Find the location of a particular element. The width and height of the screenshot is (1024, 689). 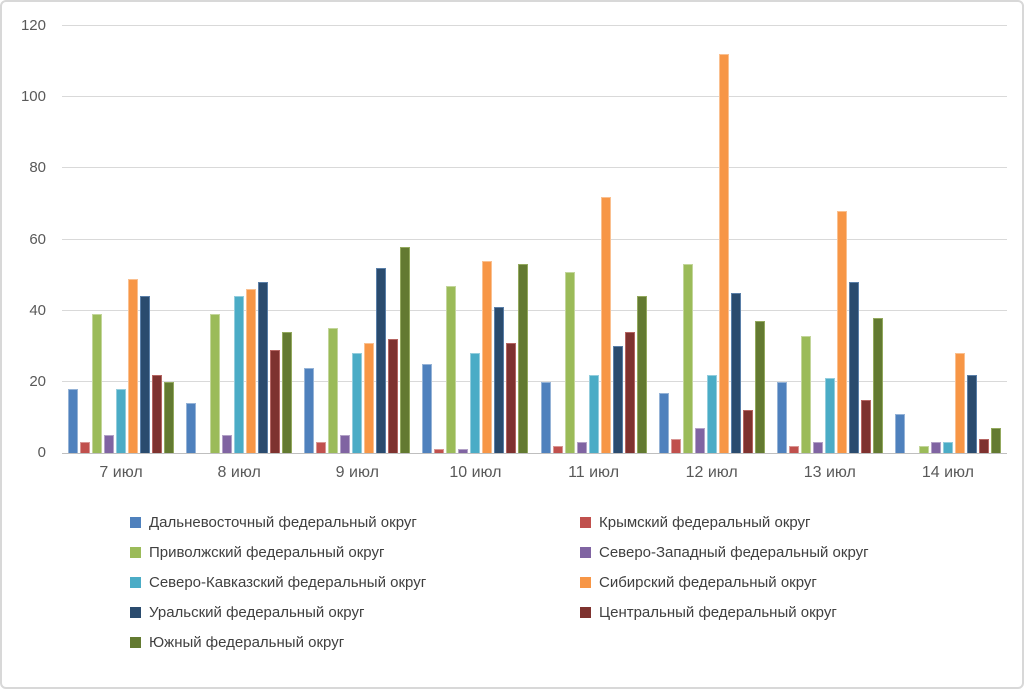

bar-group-12-июл is located at coordinates (712, 239).